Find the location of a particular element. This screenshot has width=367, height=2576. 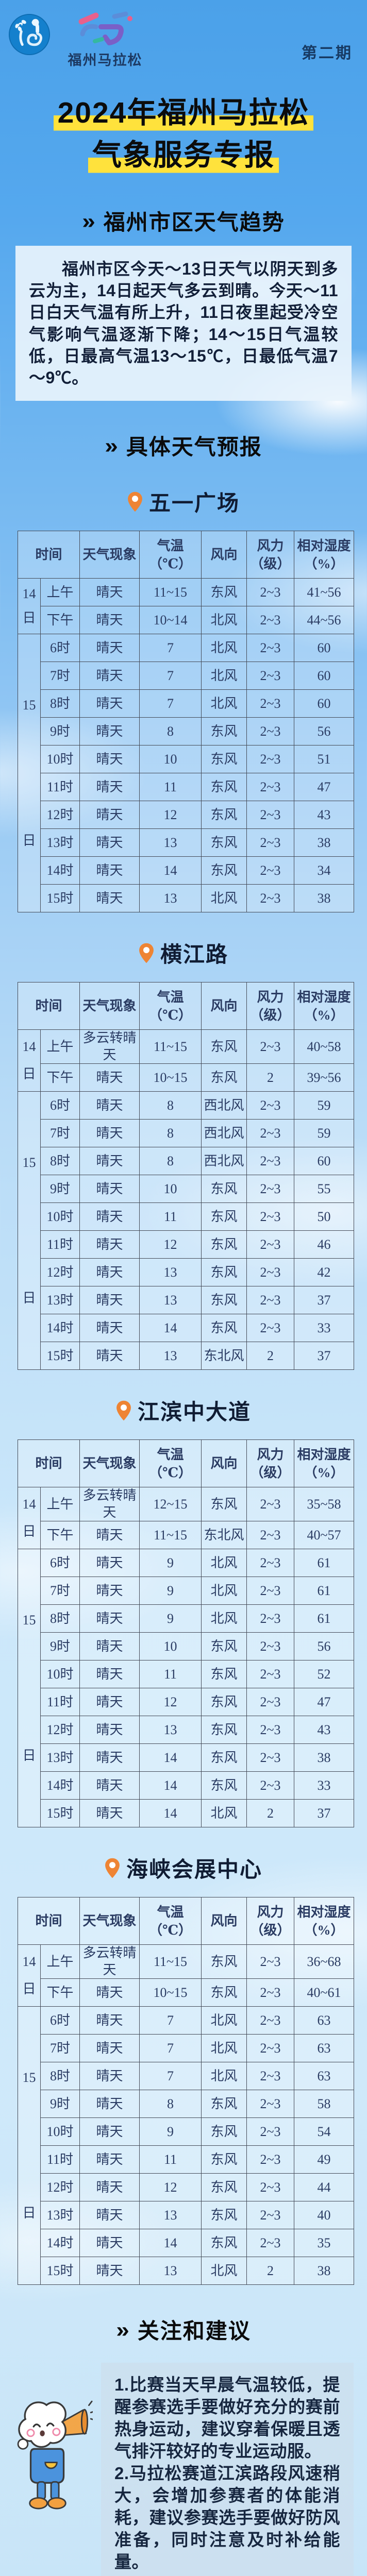

cell-humidity: 41~56 is located at coordinates (324, 592).